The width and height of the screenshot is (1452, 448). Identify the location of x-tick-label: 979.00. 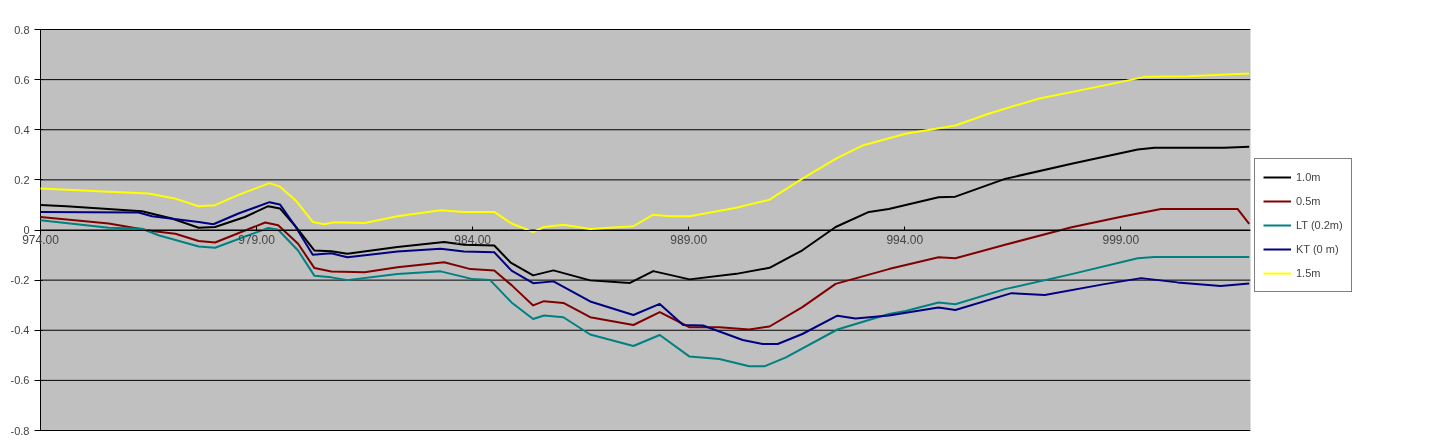
(257, 240).